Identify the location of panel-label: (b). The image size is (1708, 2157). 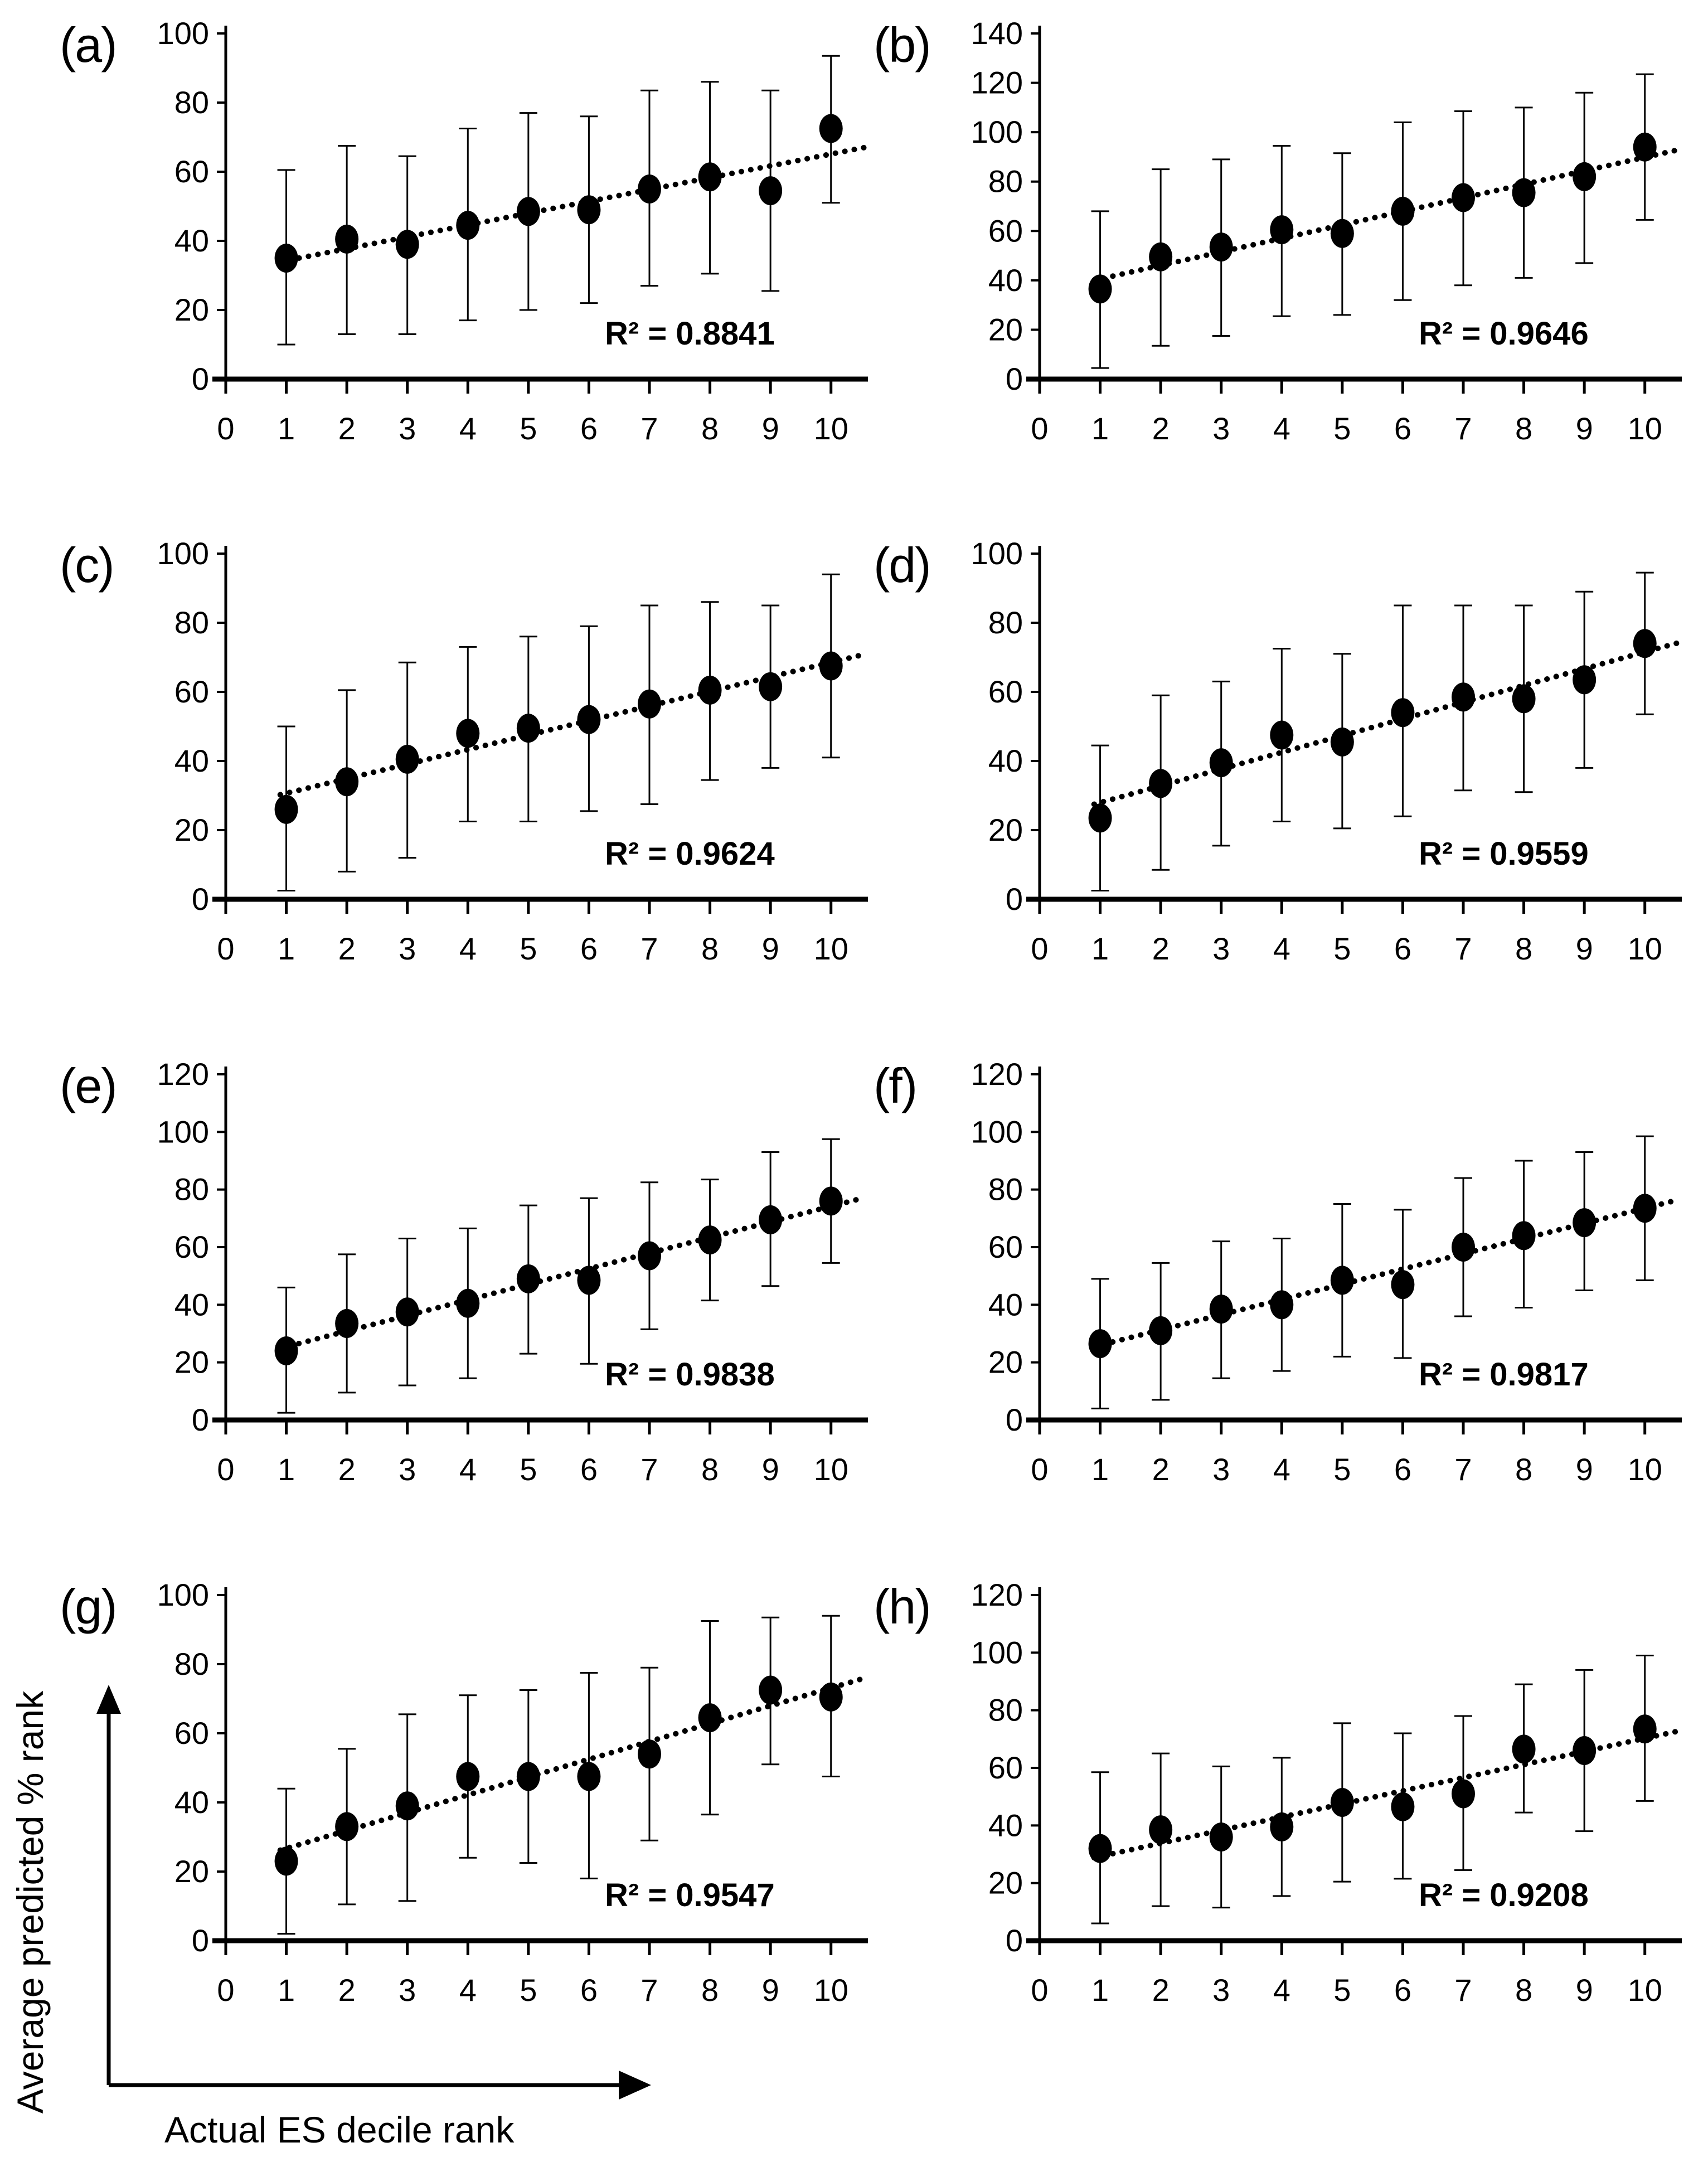
(902, 45).